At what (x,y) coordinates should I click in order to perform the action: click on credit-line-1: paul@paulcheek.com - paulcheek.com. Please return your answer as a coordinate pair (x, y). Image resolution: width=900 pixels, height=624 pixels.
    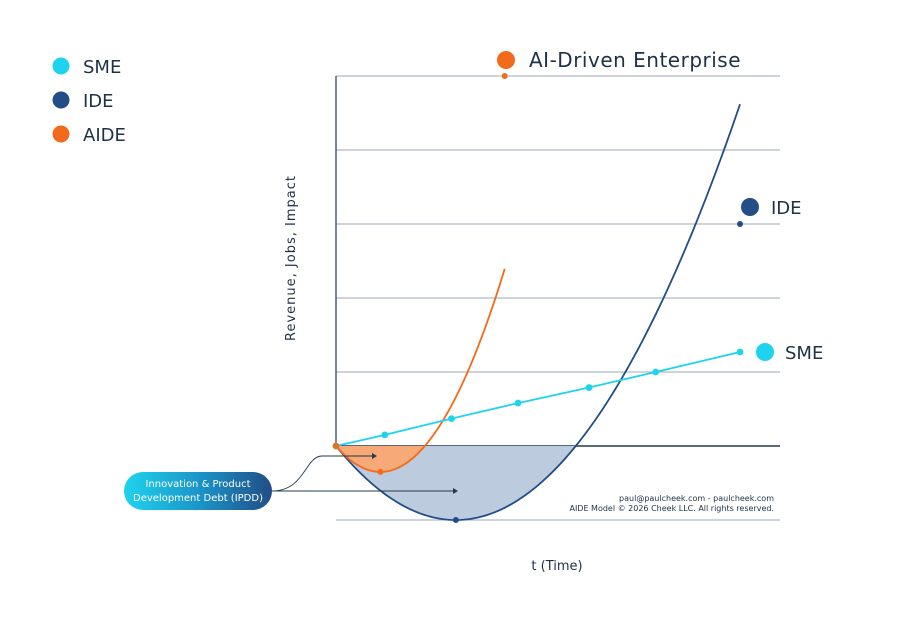
    Looking at the image, I should click on (696, 498).